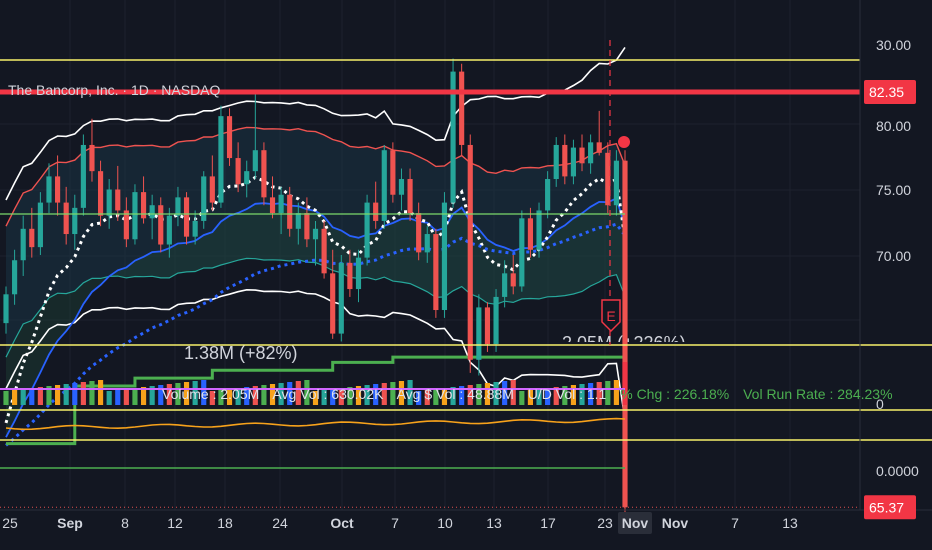  I want to click on time-axis-label: 12, so click(175, 523).